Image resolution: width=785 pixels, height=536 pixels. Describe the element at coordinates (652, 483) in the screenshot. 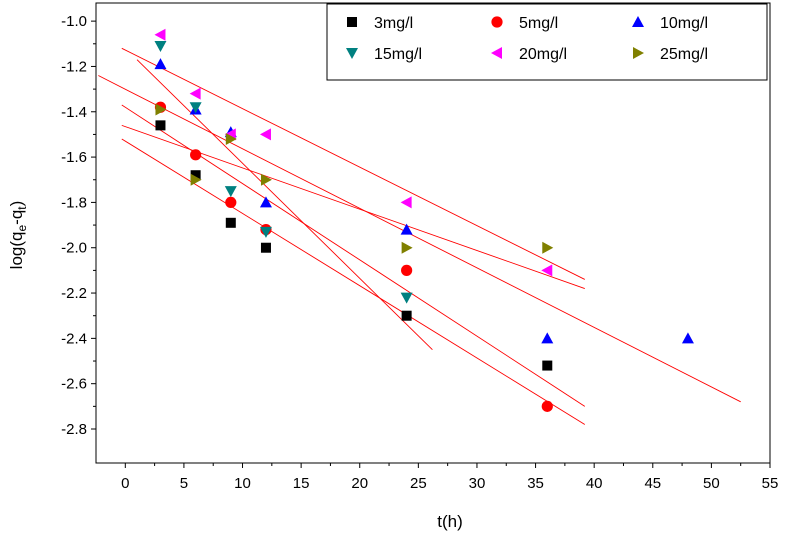

I see `x-tick-label: 45` at that location.